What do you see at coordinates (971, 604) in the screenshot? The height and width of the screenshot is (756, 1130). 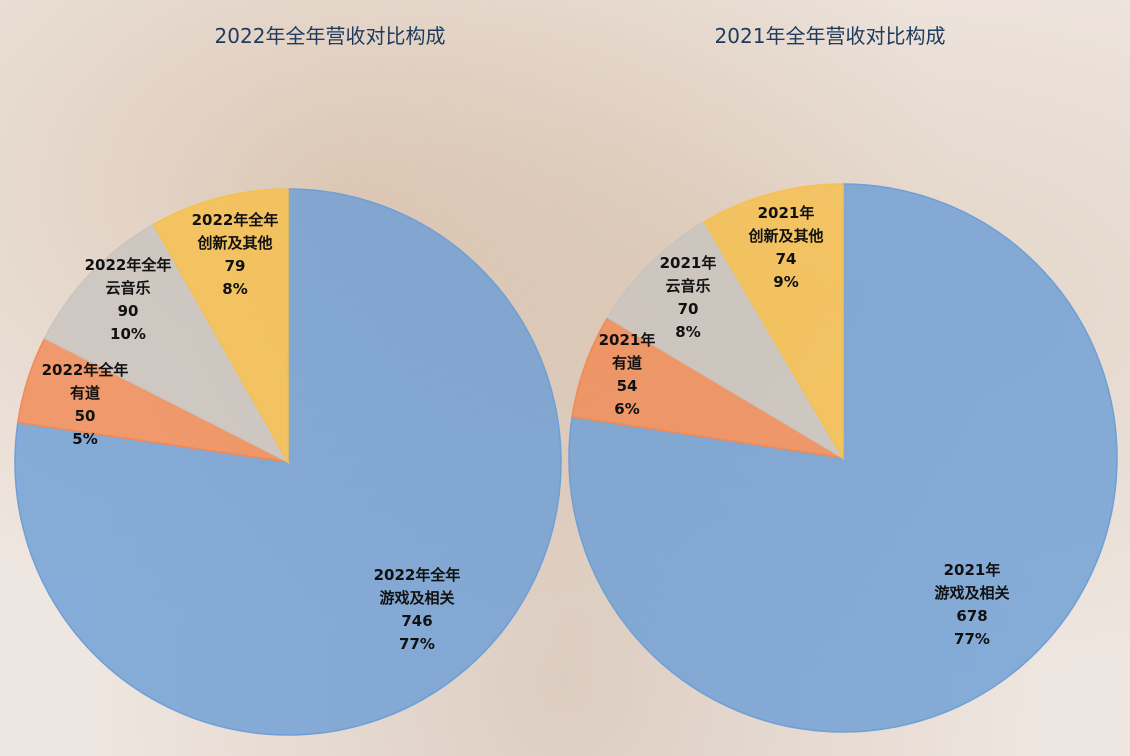 I see `slice-label-1-0: 2021年游戏及相关 678 77%` at bounding box center [971, 604].